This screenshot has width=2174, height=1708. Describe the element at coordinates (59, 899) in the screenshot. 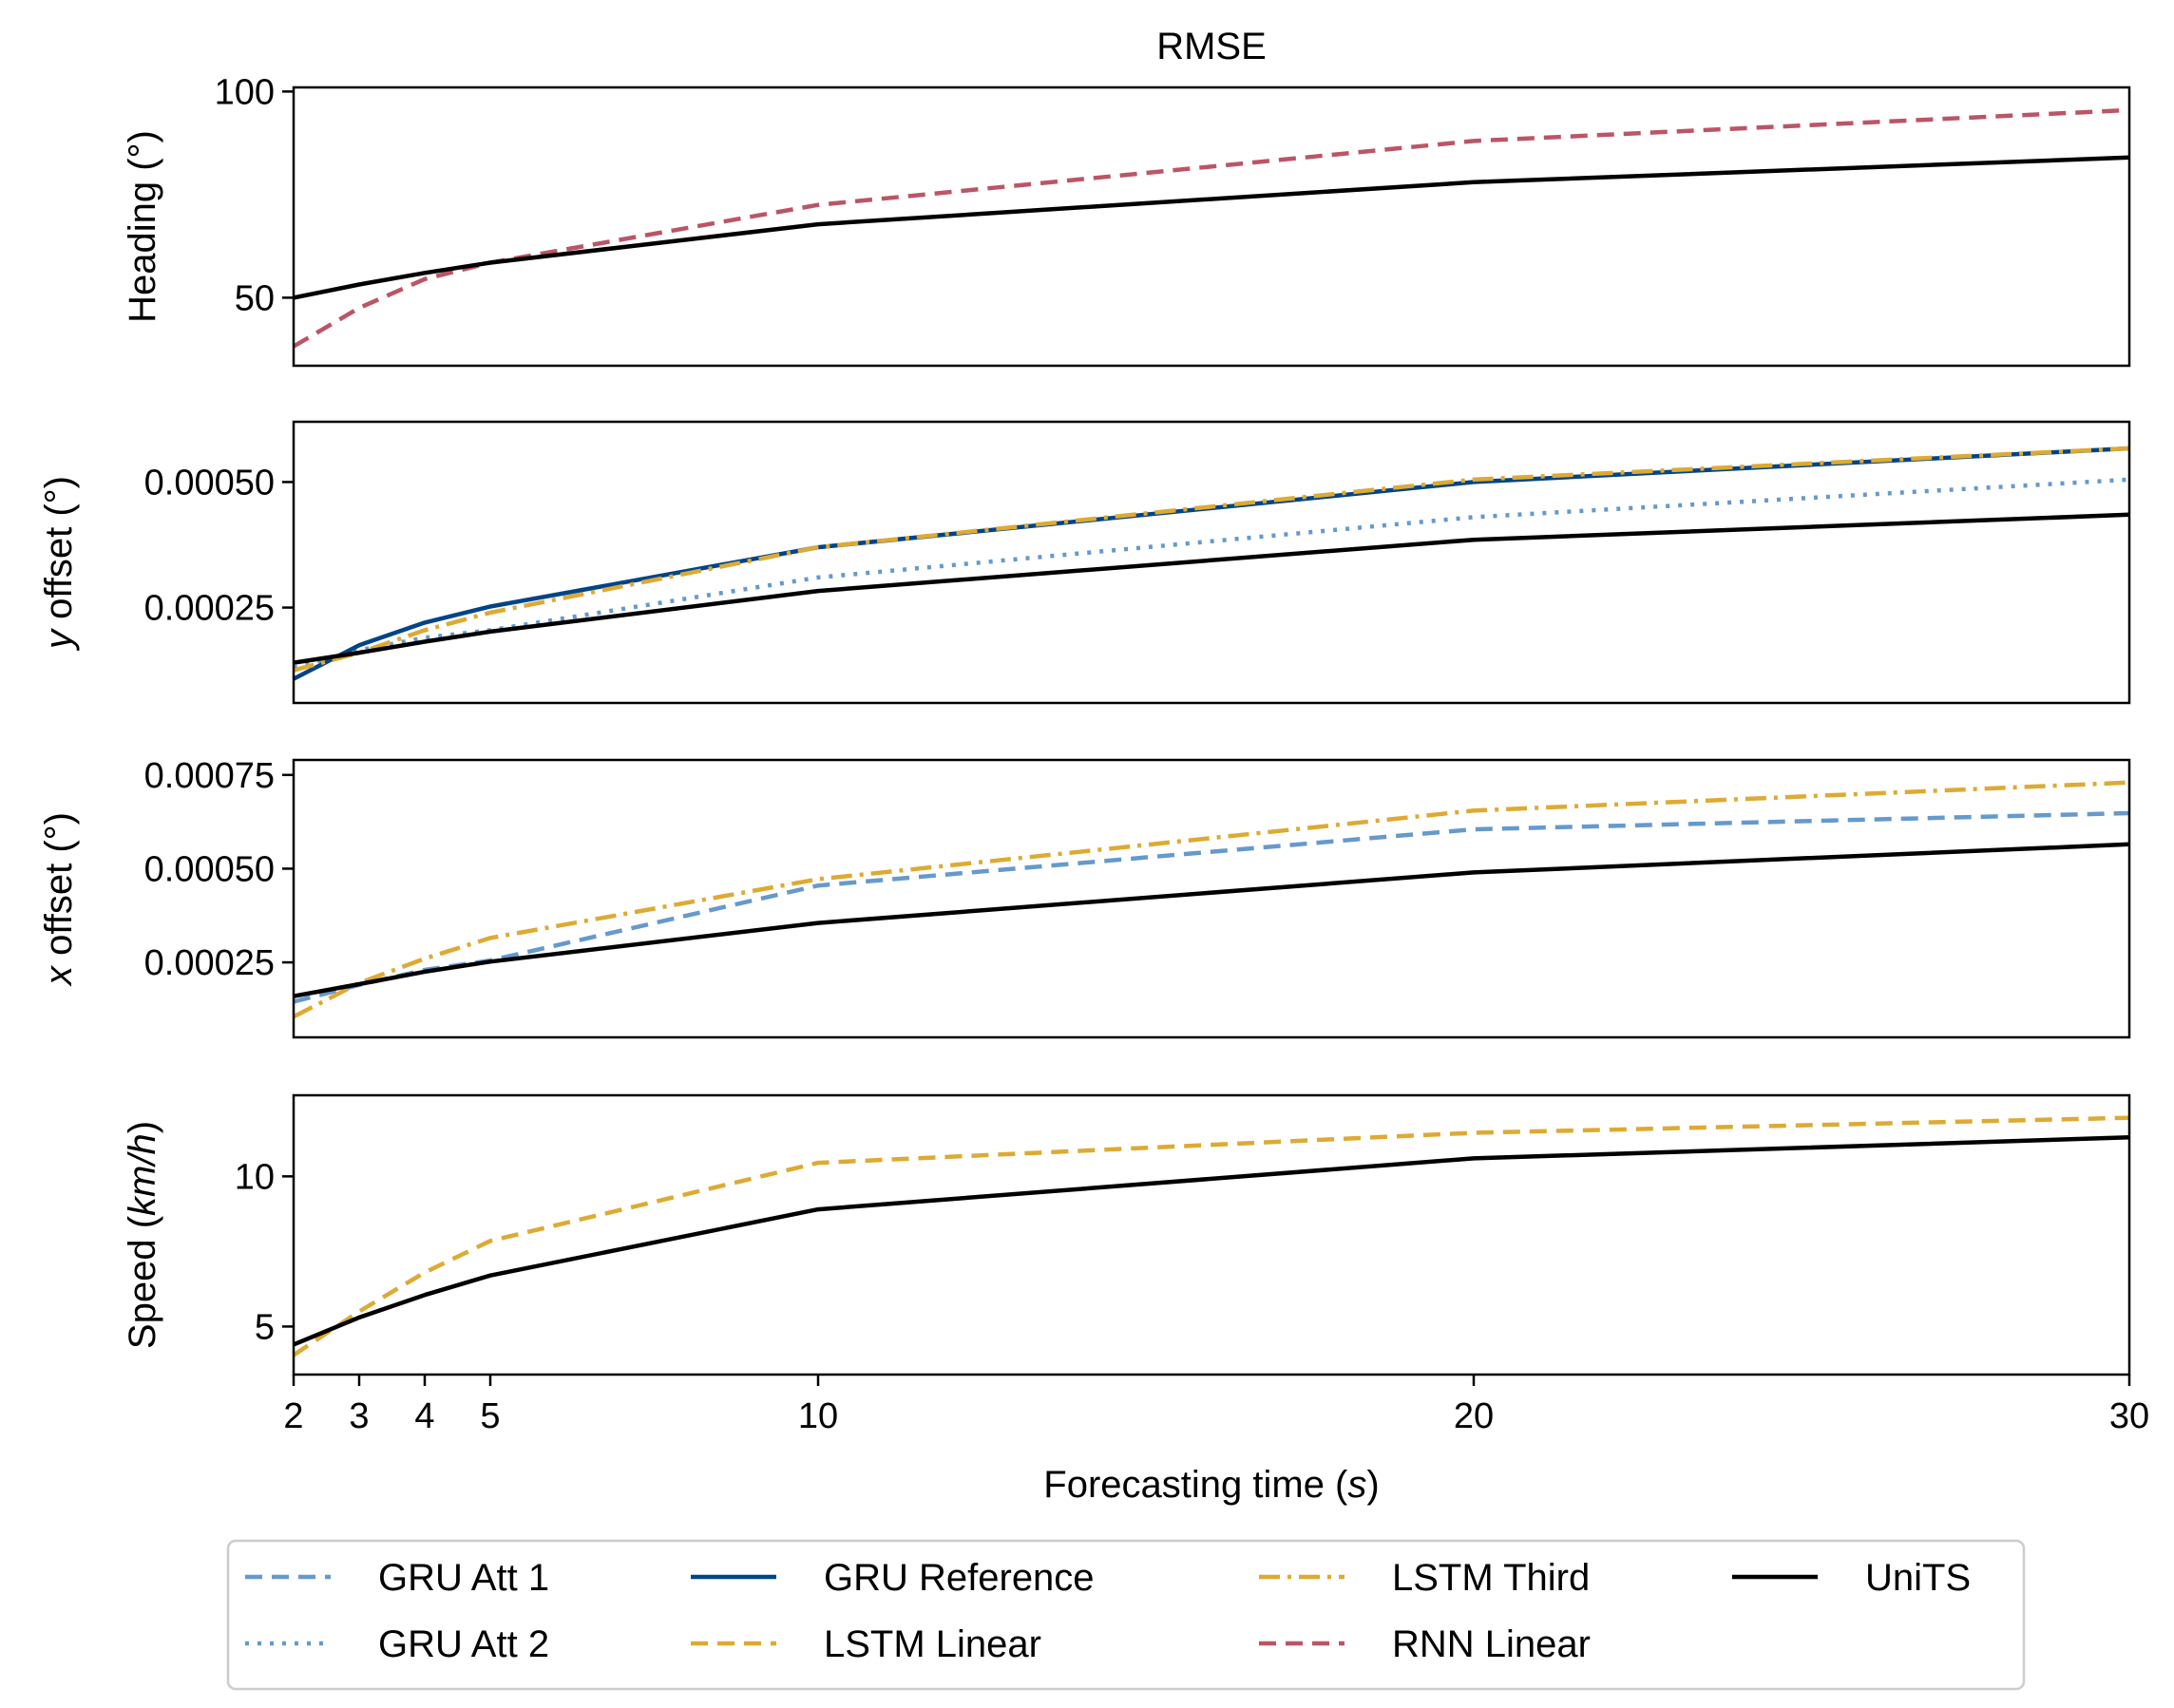

I see `subplot-3-y-axis-label: x offset (°)` at that location.